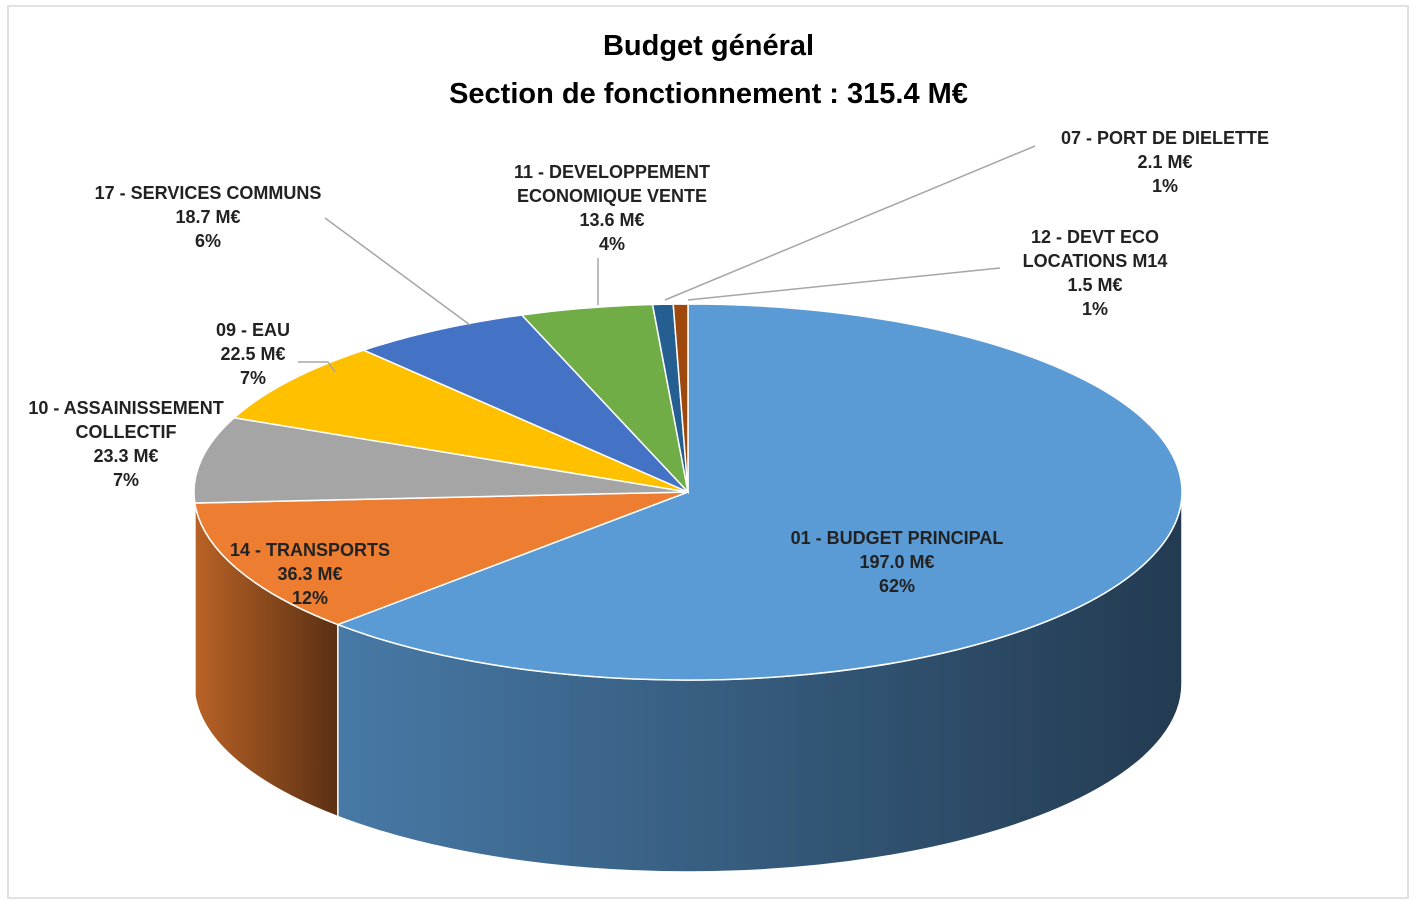 The width and height of the screenshot is (1417, 905). I want to click on value-label: 18.7 M€, so click(208, 217).